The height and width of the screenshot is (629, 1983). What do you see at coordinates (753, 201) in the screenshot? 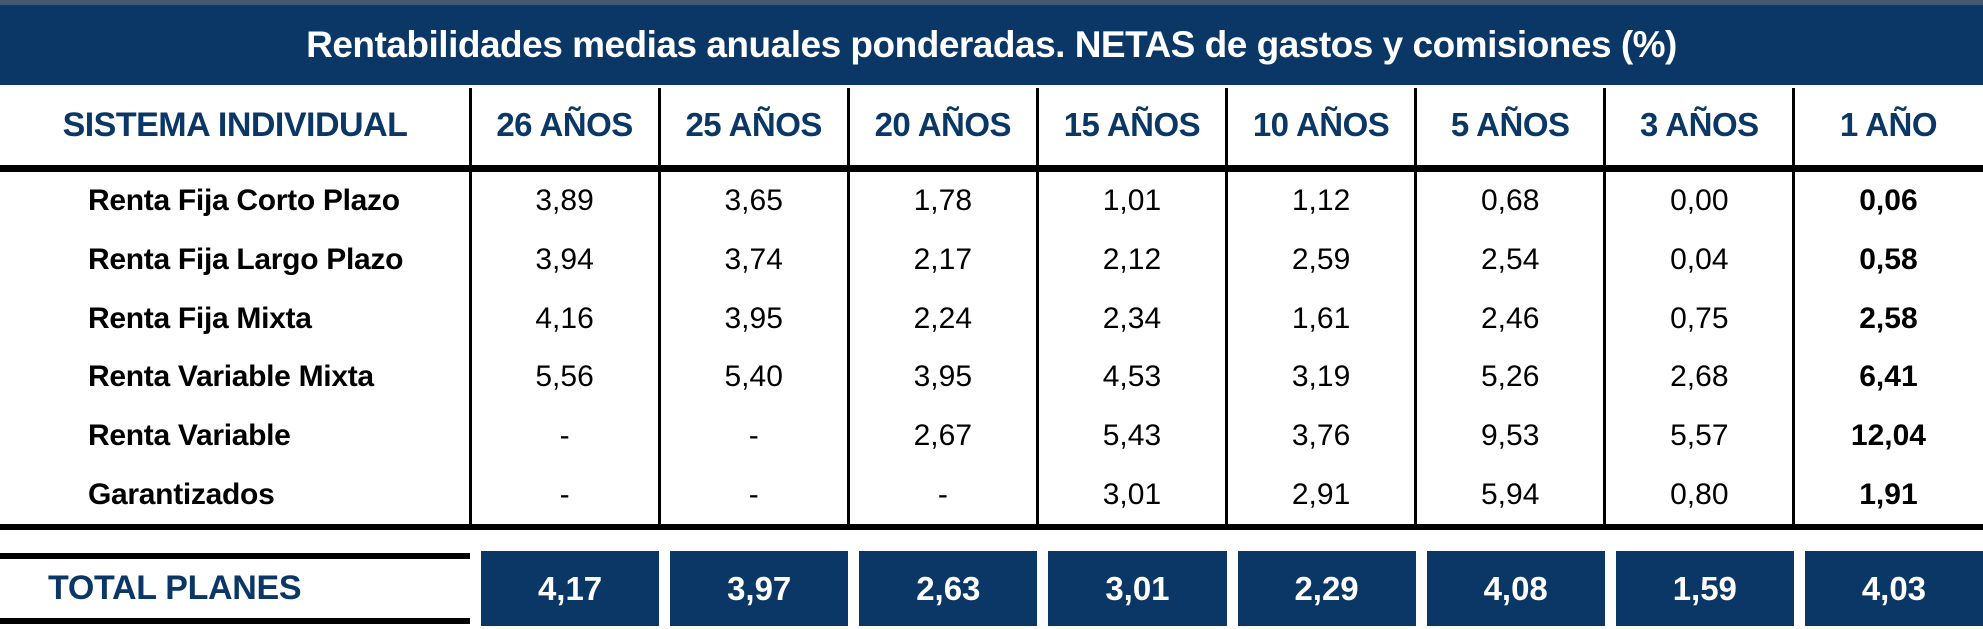
I see `data-cell: 3,65` at bounding box center [753, 201].